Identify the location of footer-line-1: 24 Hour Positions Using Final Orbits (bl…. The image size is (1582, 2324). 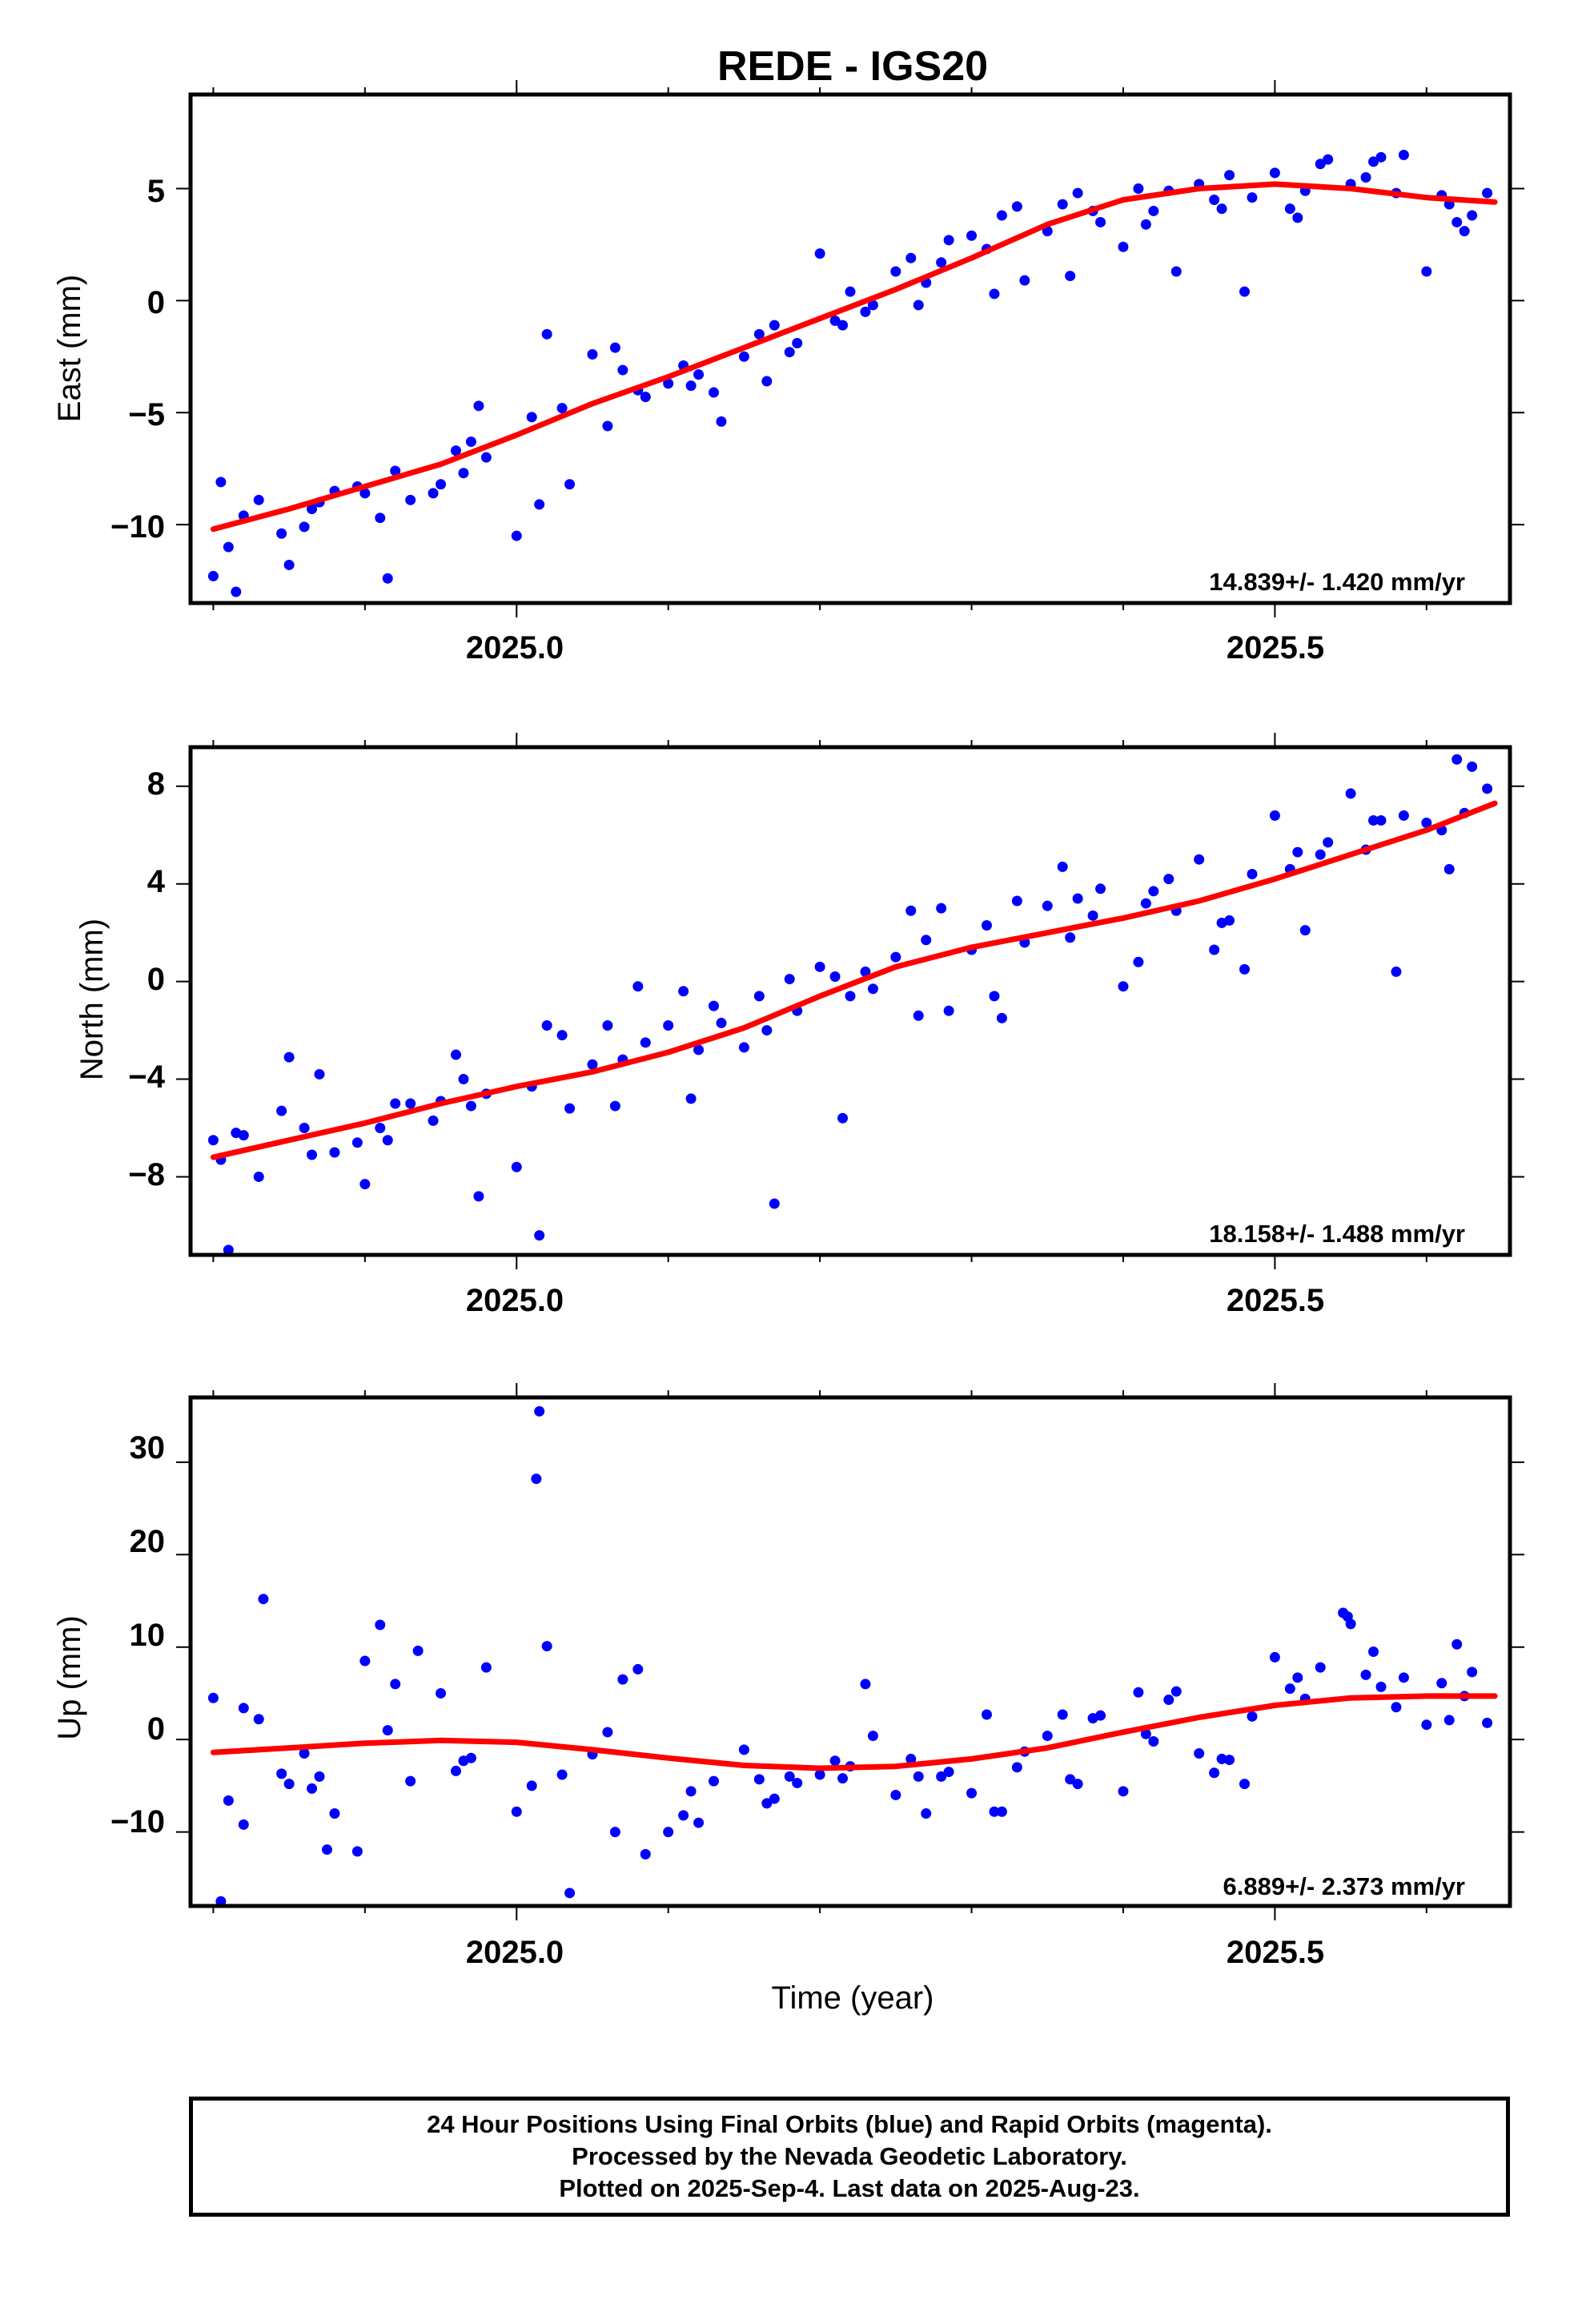
(849, 2124).